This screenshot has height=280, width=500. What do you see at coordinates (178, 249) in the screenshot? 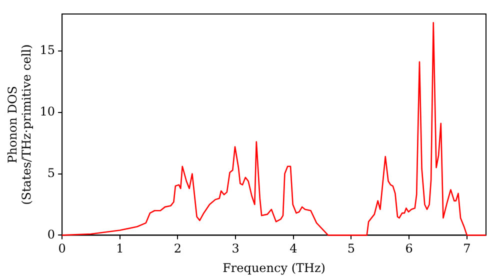
I see `x-tick-label: 2` at bounding box center [178, 249].